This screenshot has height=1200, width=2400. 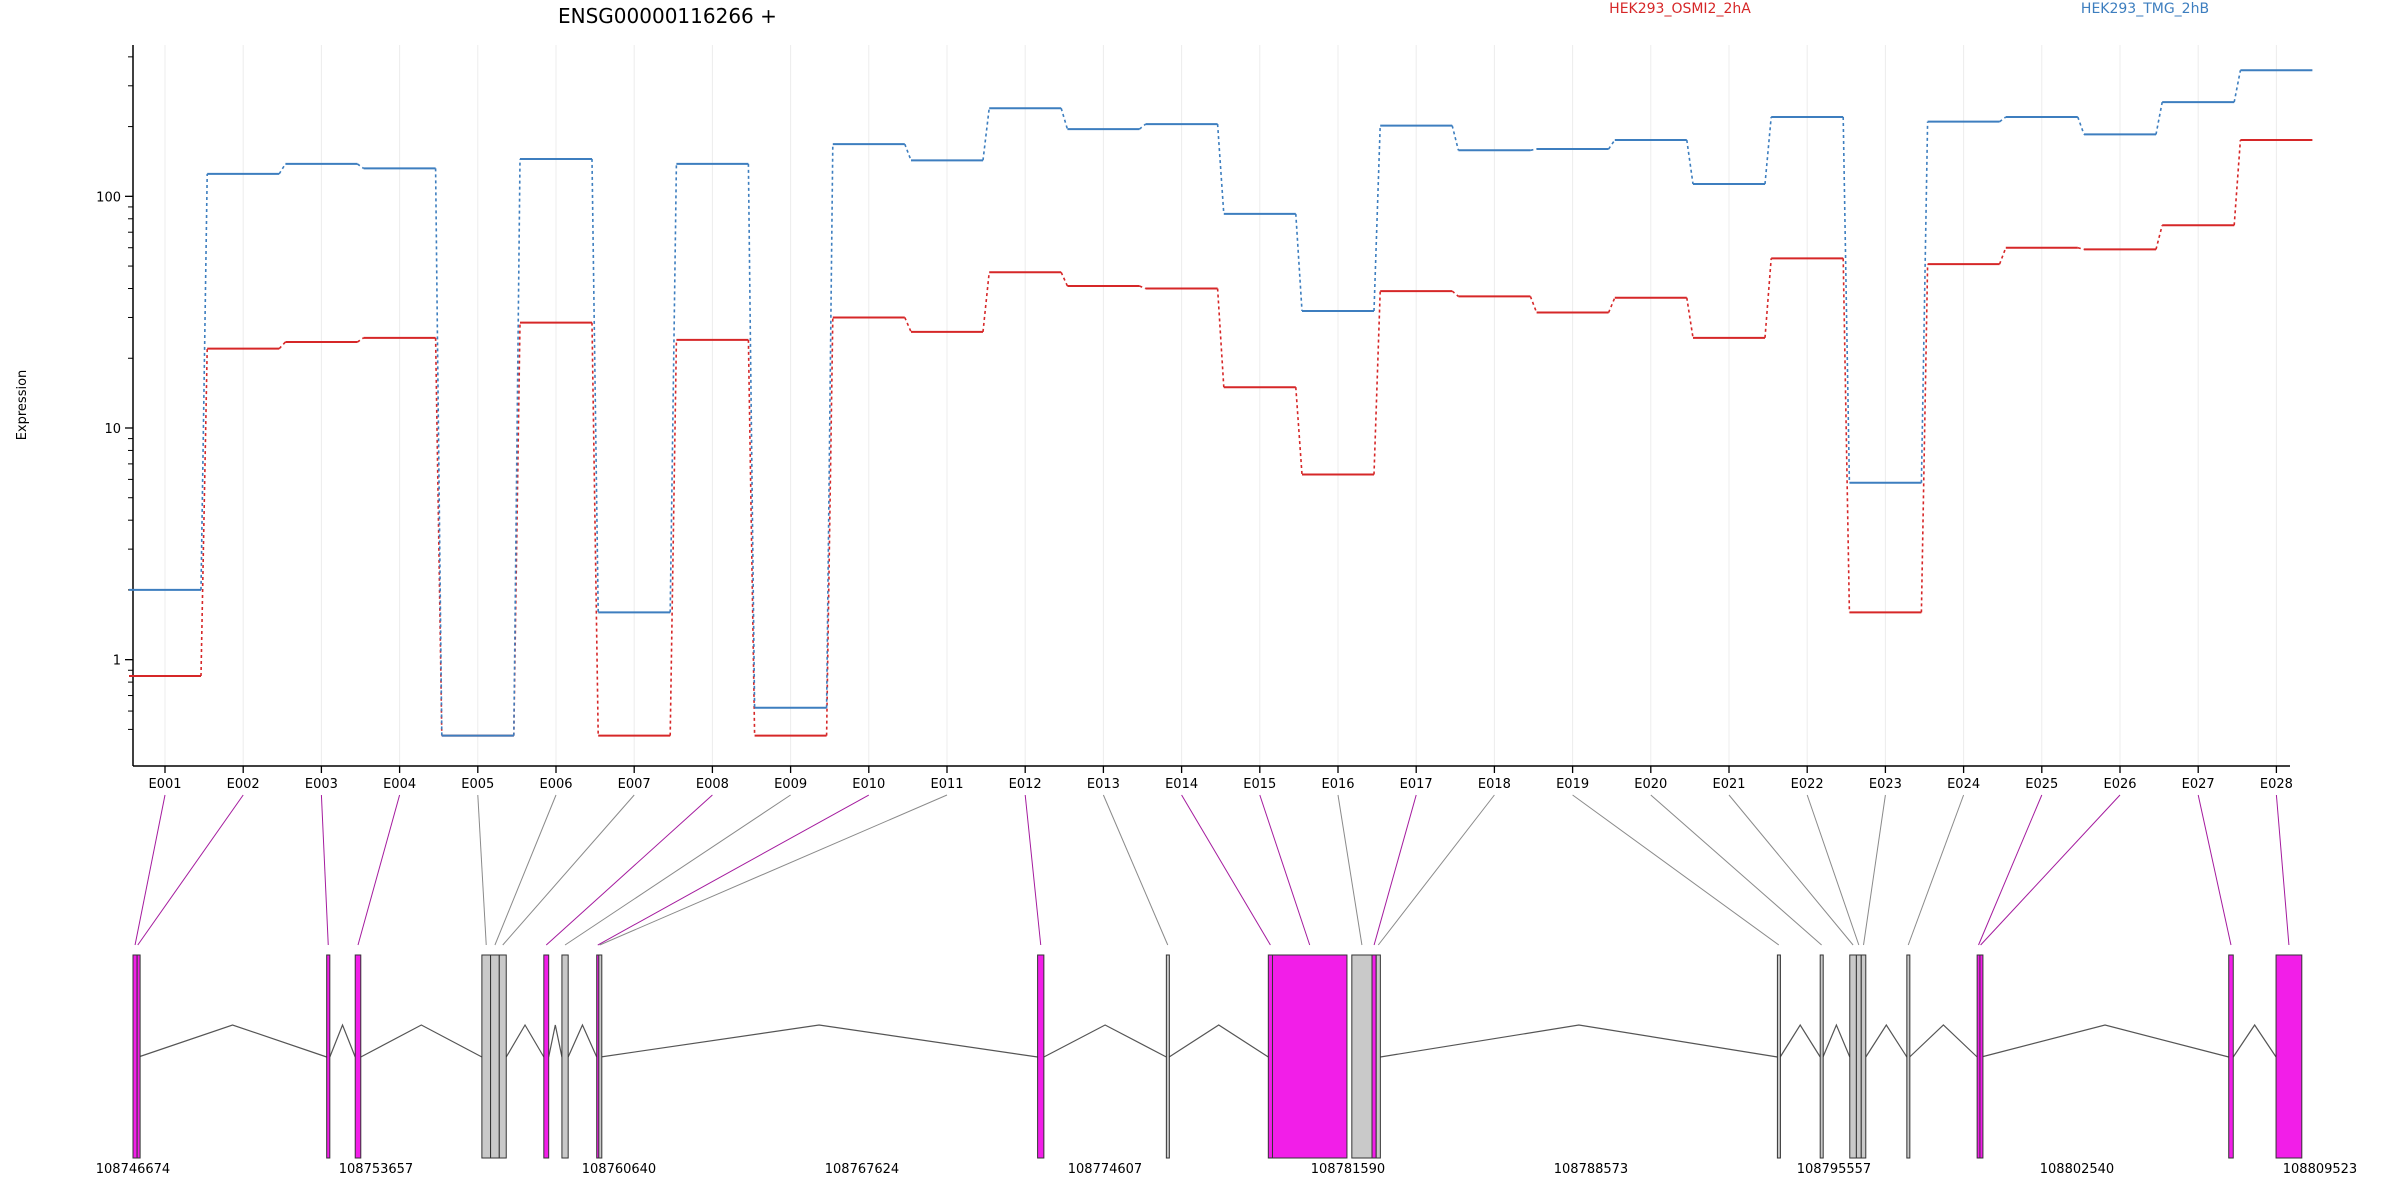 I want to click on x-tick-label: E019, so click(x=1572, y=784).